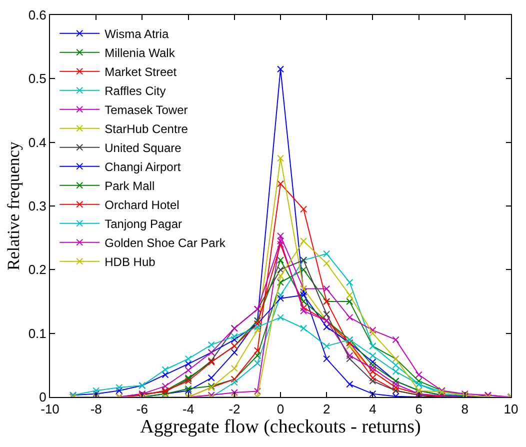 The image size is (526, 447). What do you see at coordinates (37, 15) in the screenshot?
I see `y-tick-label: 0.6` at bounding box center [37, 15].